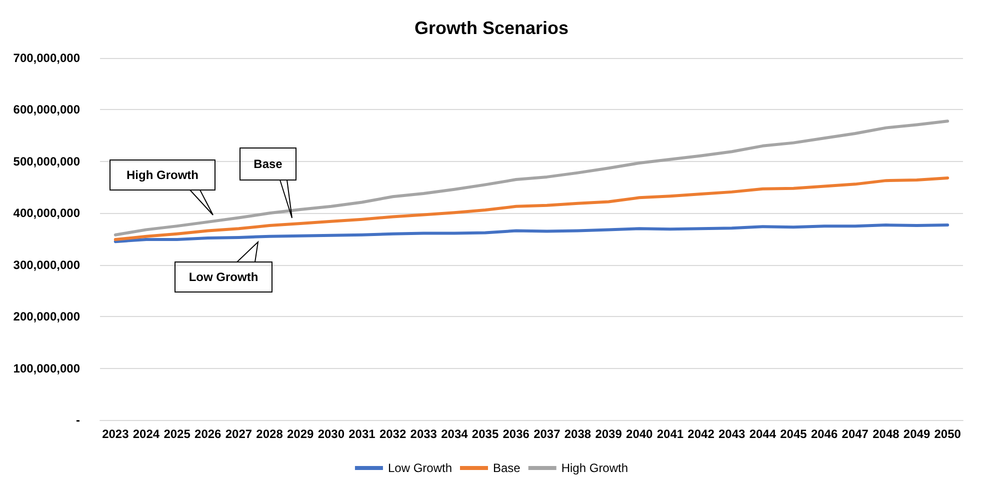 Image resolution: width=983 pixels, height=483 pixels. Describe the element at coordinates (794, 434) in the screenshot. I see `x-tick-label: 2045` at that location.